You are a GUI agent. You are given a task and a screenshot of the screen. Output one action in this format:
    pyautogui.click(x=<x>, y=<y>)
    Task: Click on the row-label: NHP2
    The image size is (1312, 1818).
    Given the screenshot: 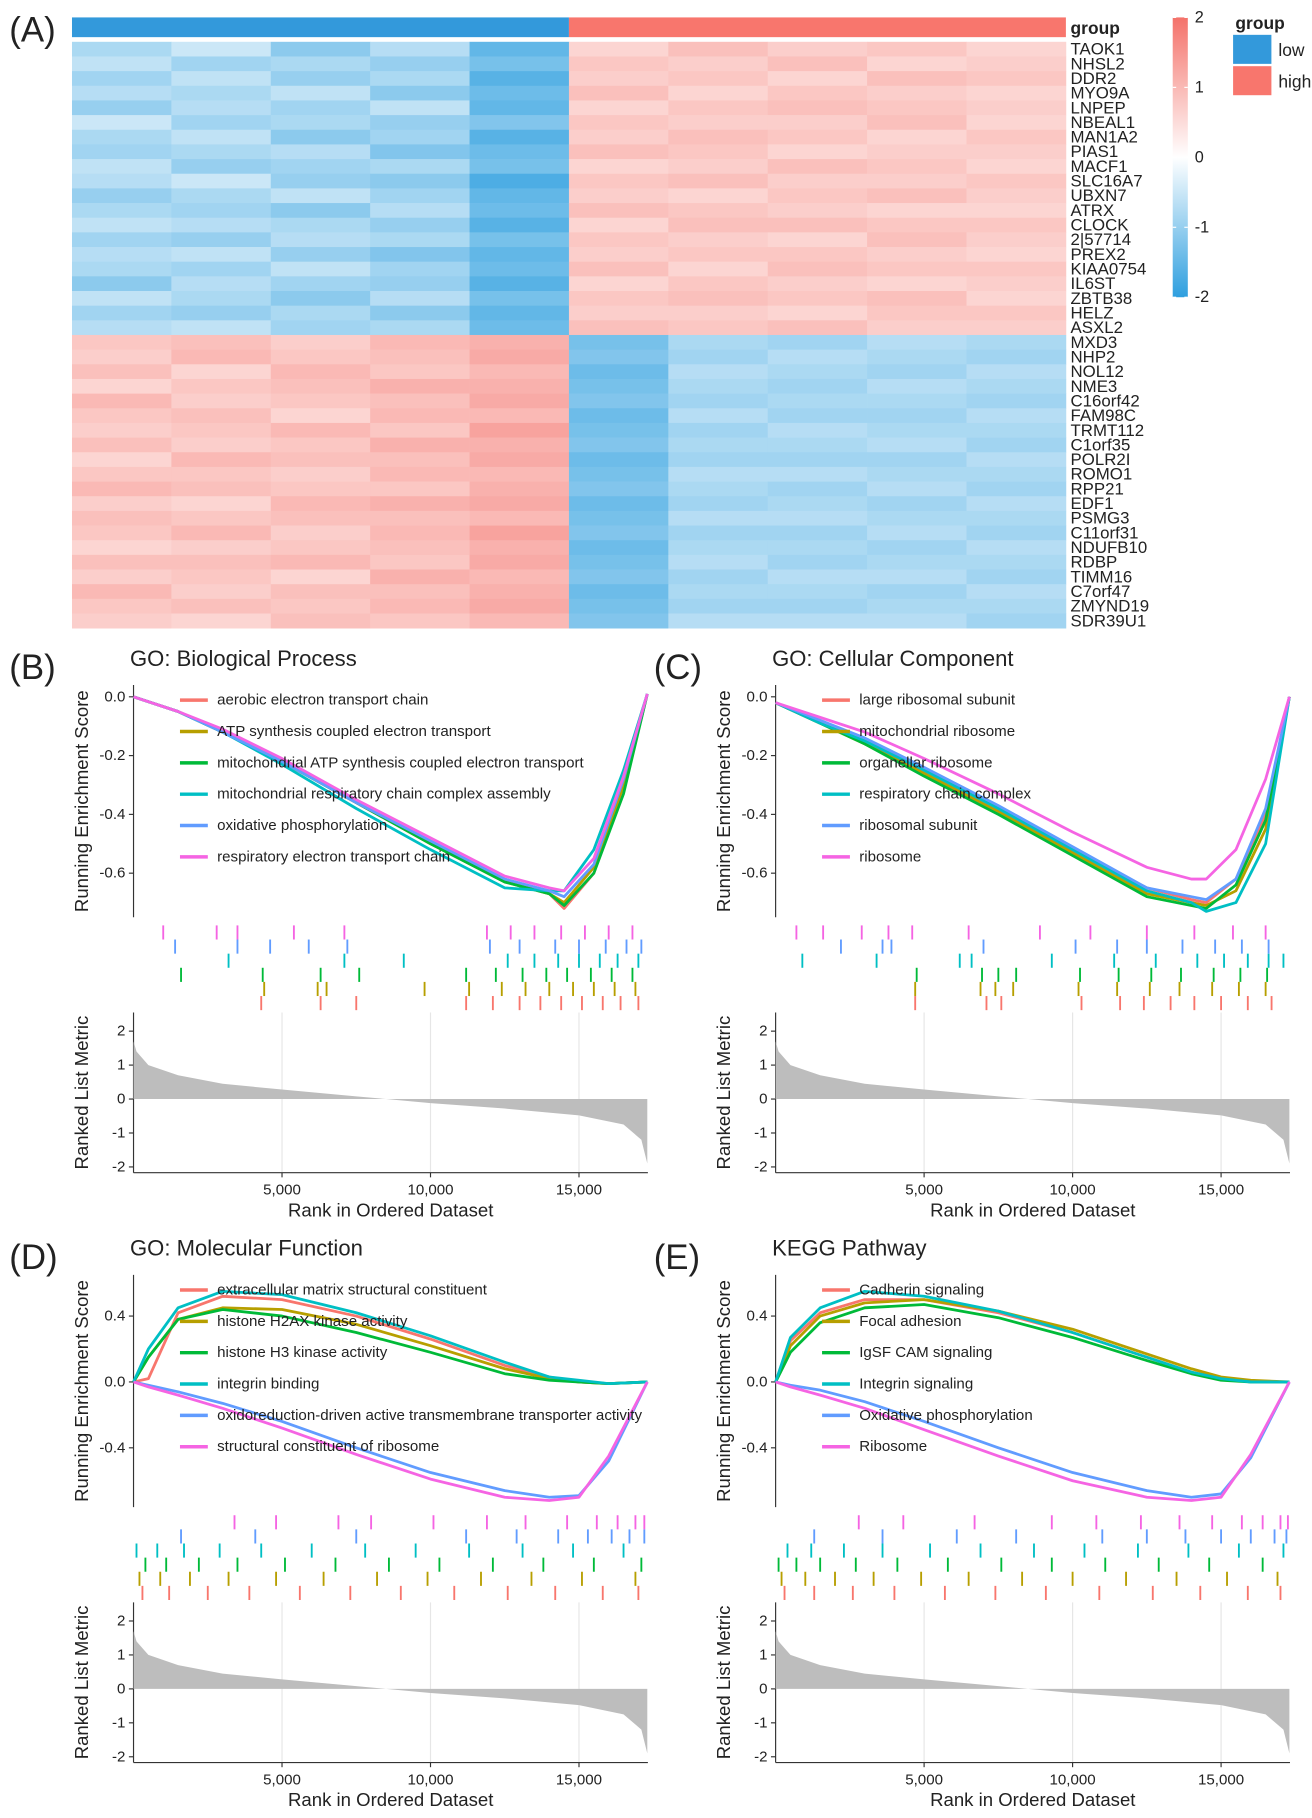 What is the action you would take?
    pyautogui.click(x=1093, y=356)
    